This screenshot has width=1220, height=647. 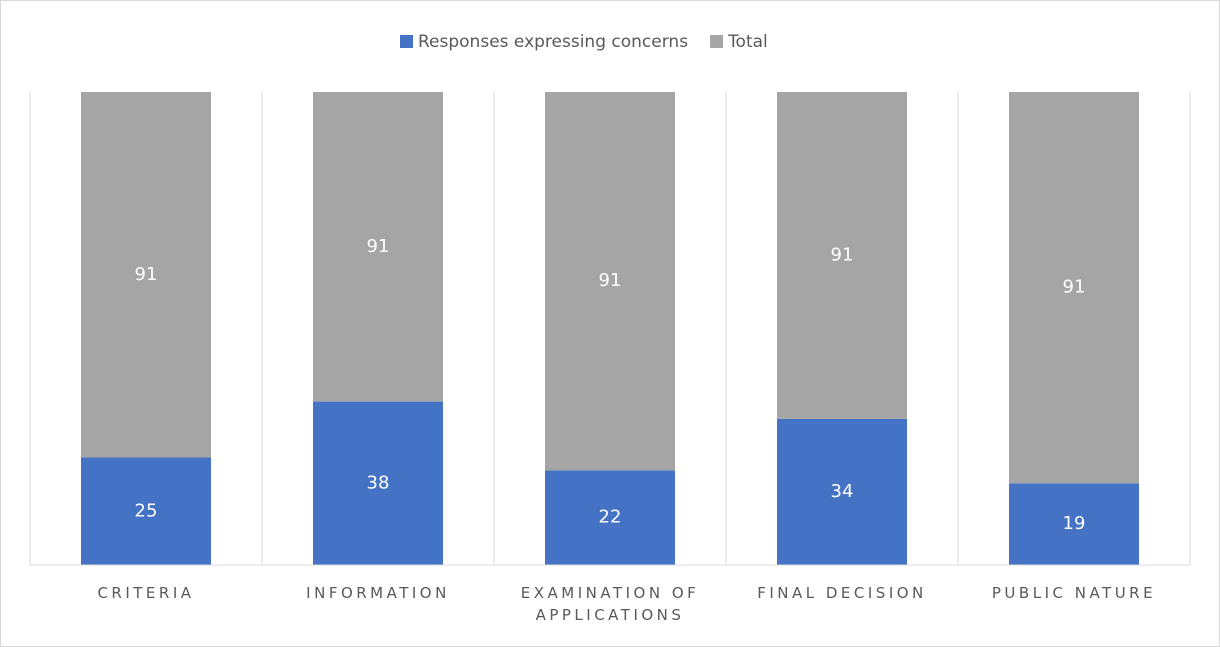 What do you see at coordinates (747, 42) in the screenshot?
I see `legend-label: Total` at bounding box center [747, 42].